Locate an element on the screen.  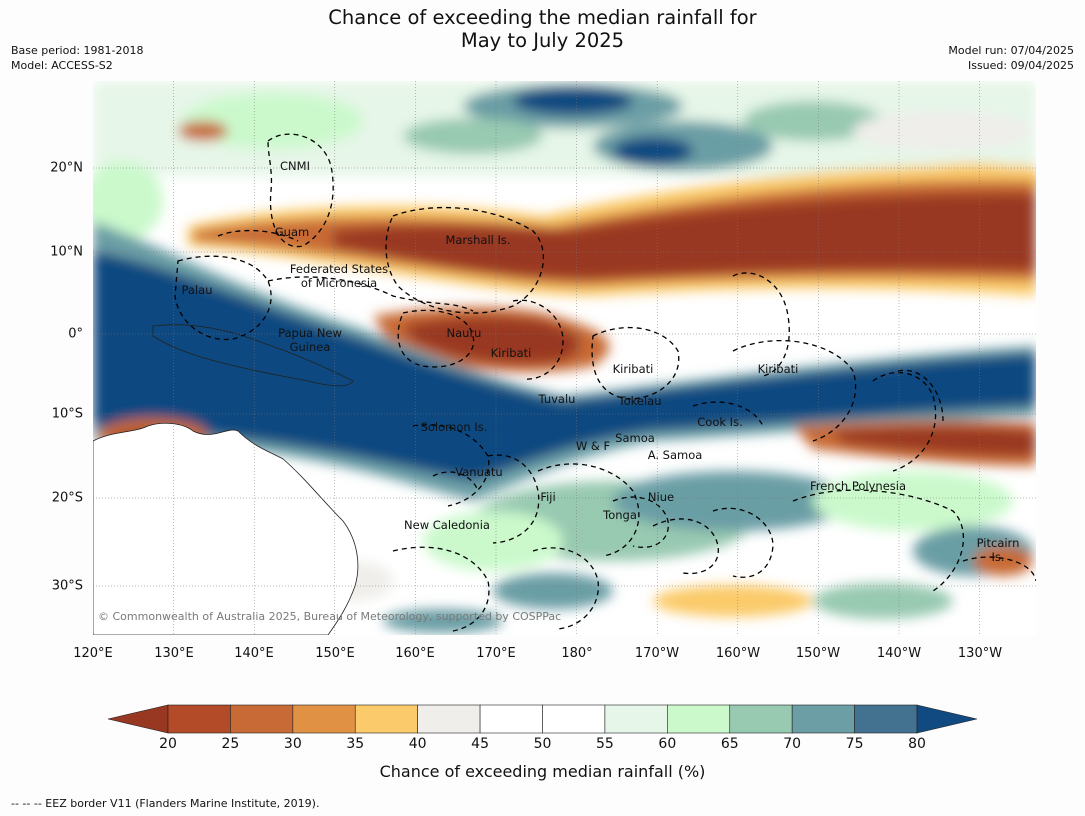
x-tick: 120°E is located at coordinates (93, 653).